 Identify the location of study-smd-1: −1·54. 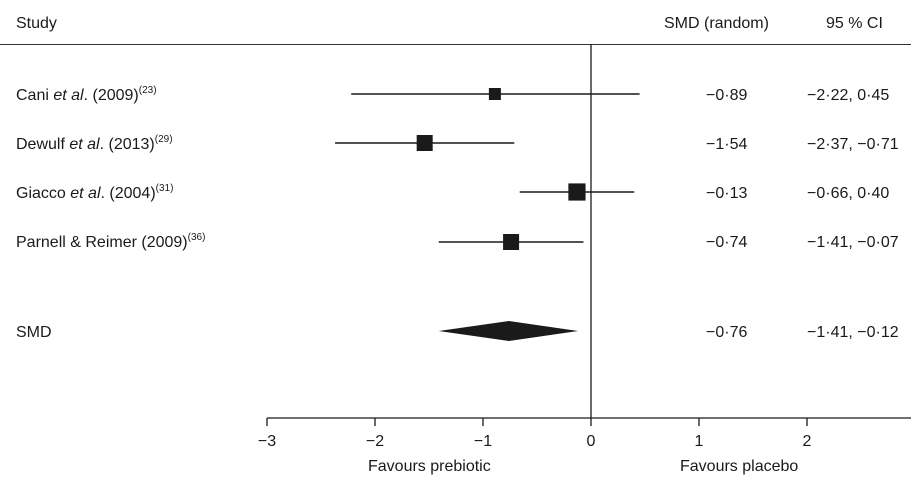
(727, 144).